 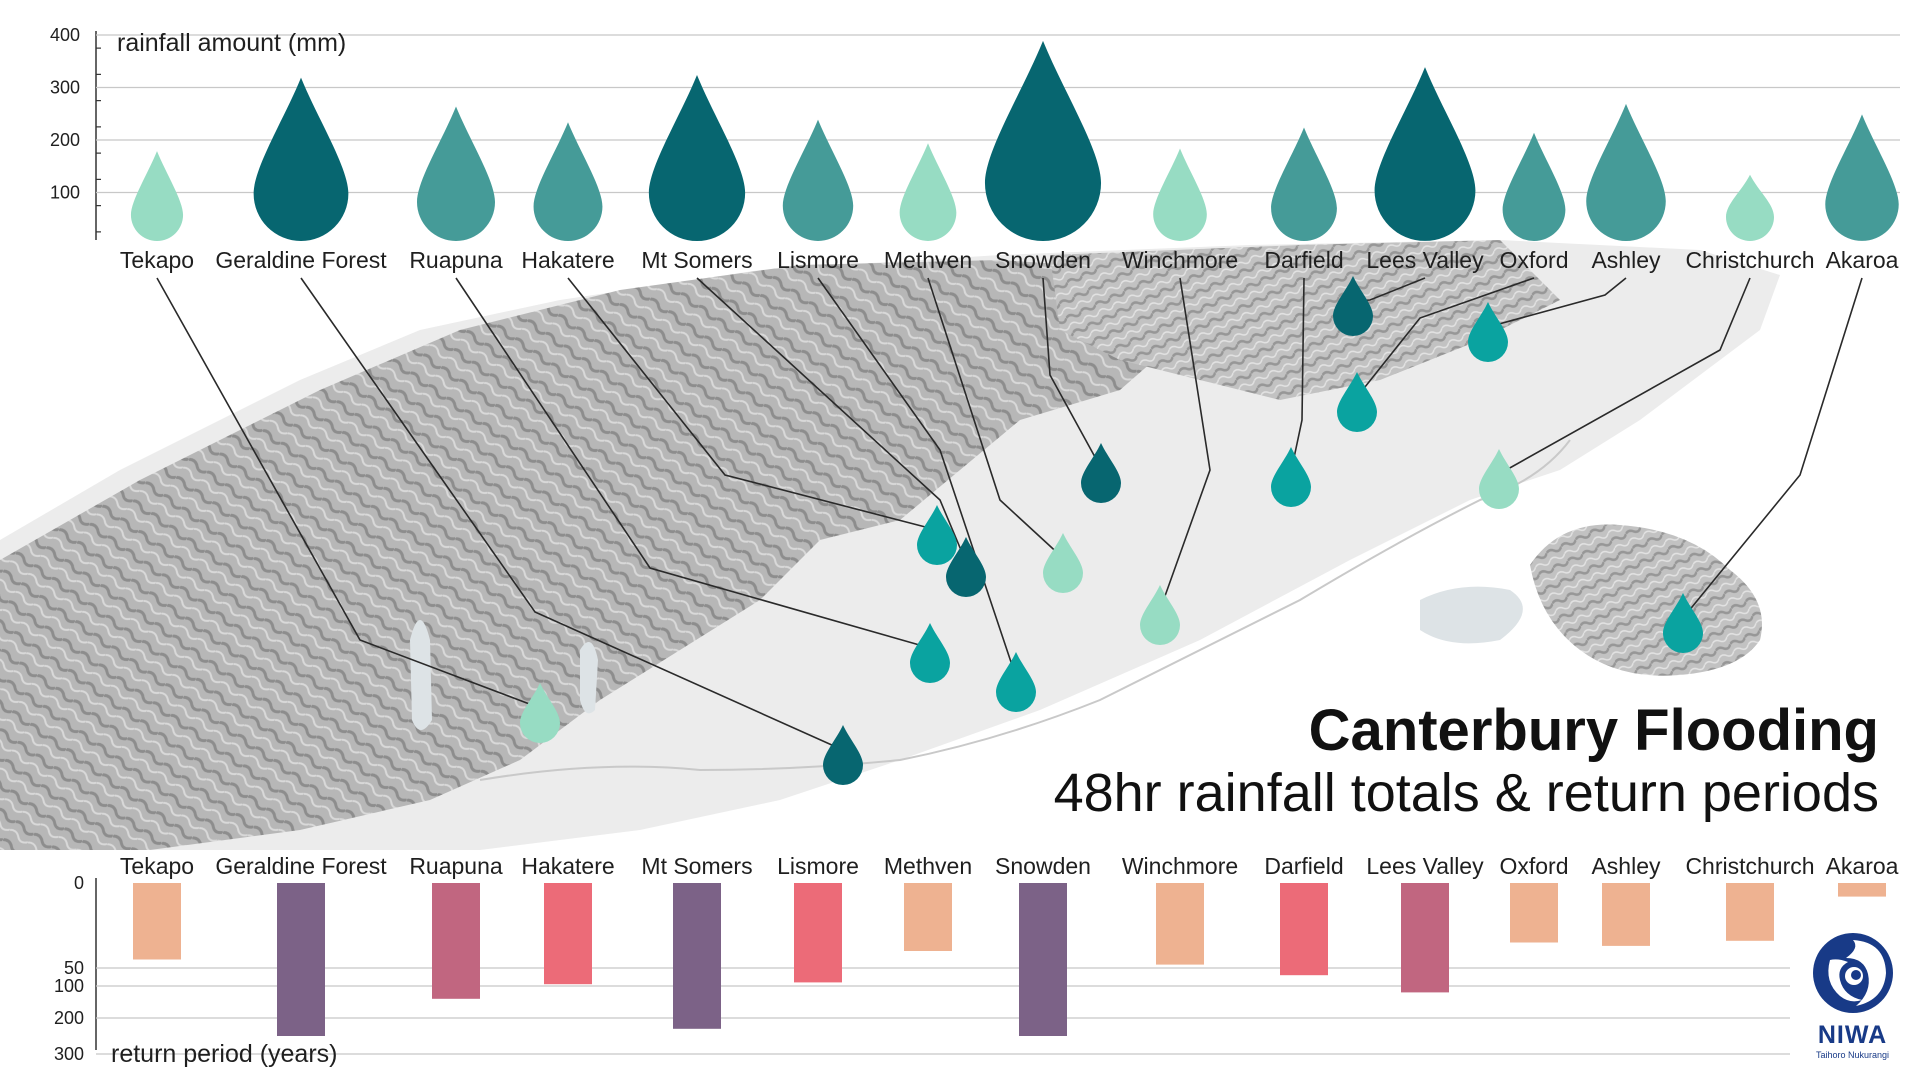 I want to click on connector-methven, so click(x=995, y=418).